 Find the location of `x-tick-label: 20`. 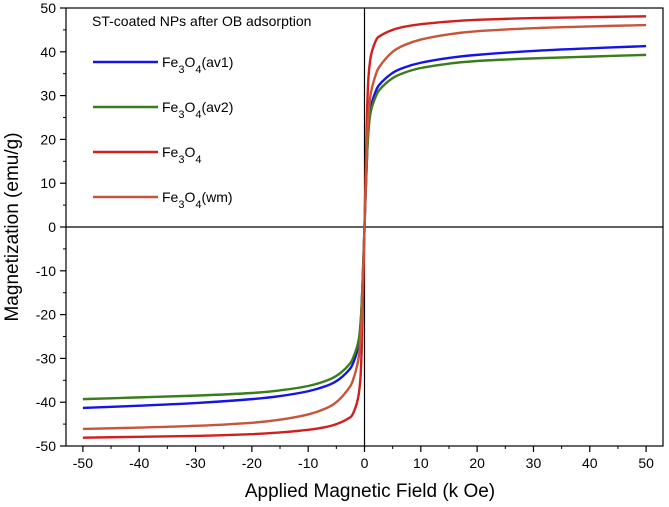

x-tick-label: 20 is located at coordinates (477, 463).